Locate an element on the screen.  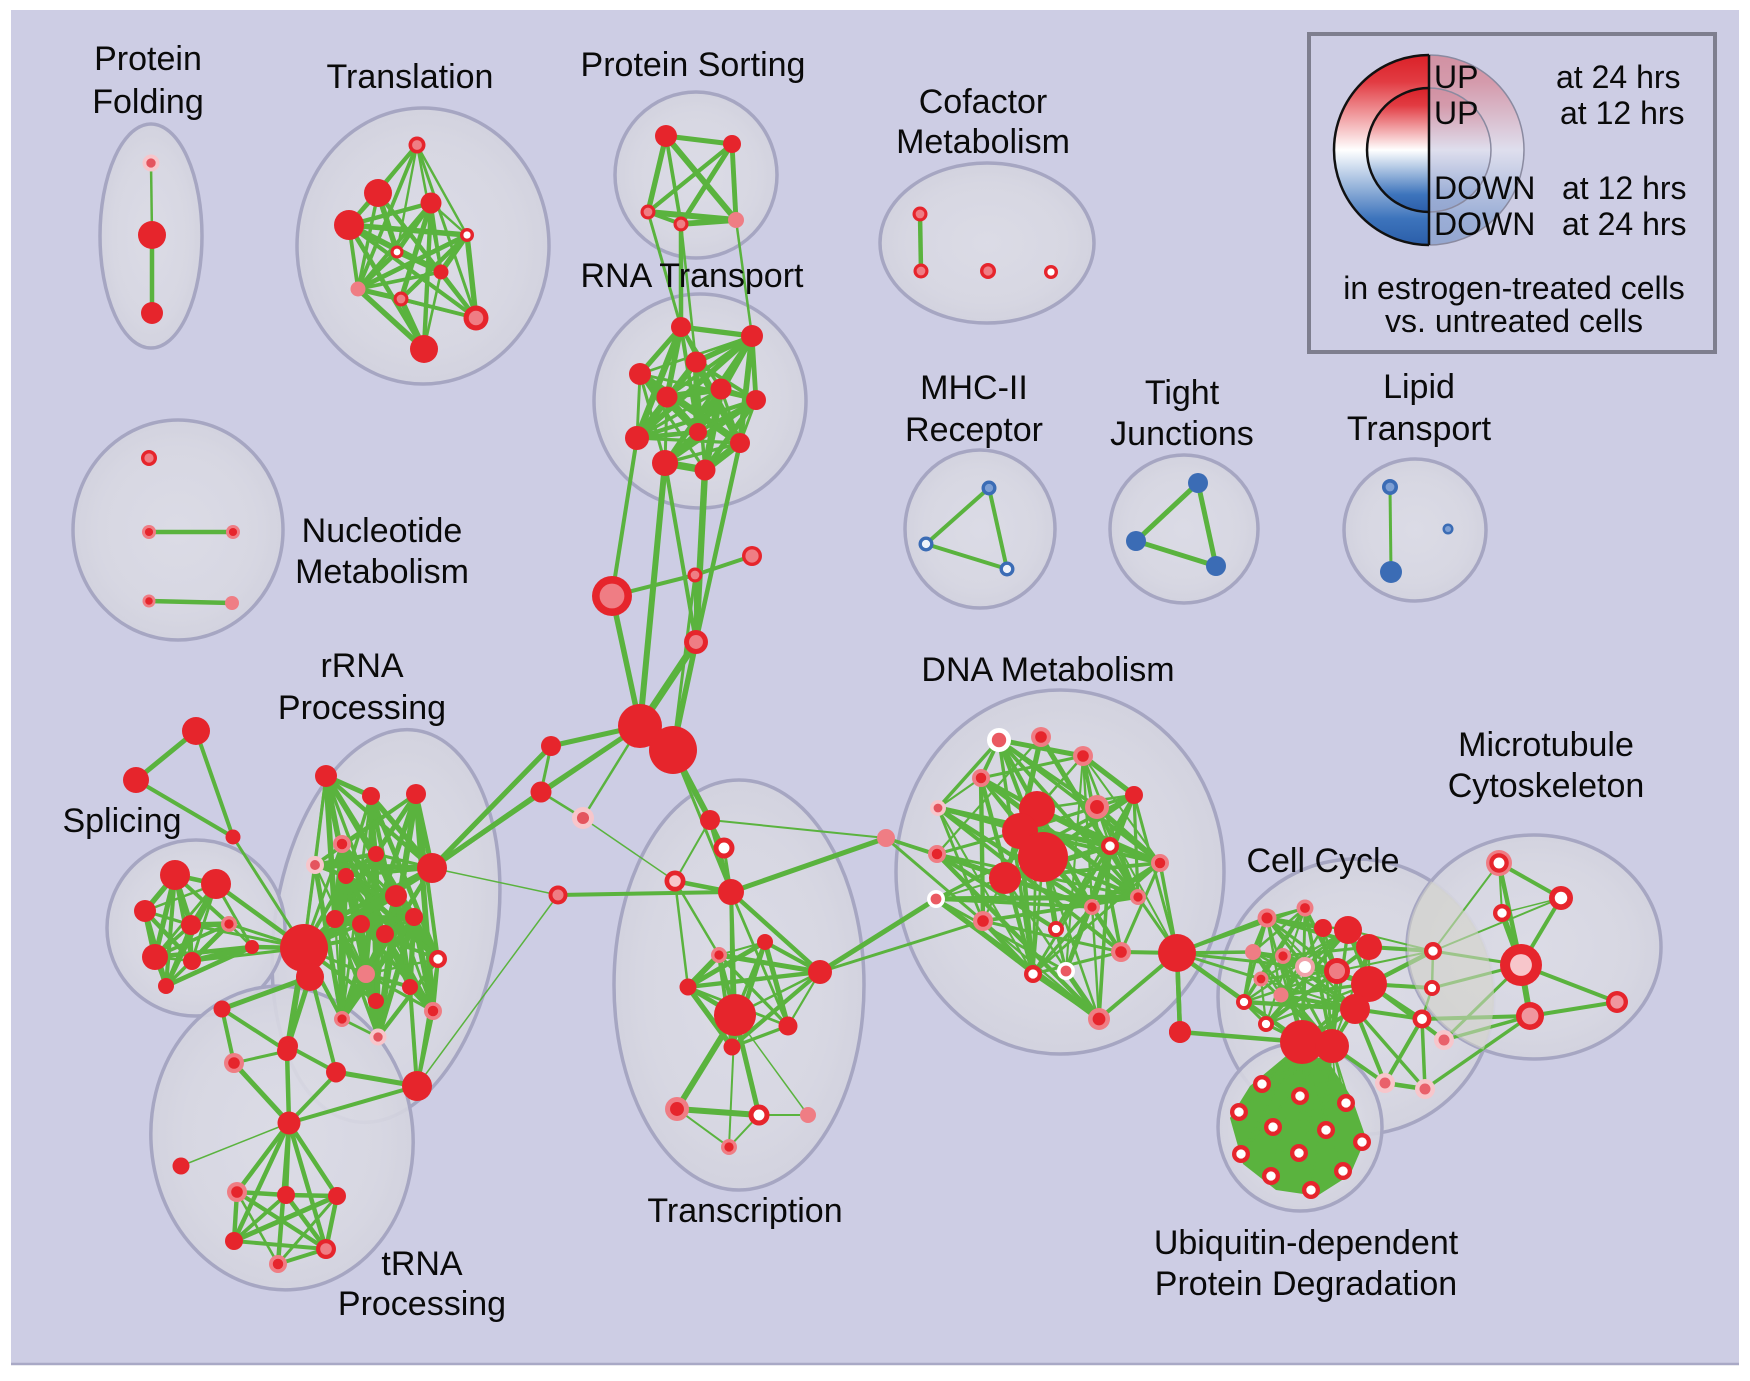
svg-text: tRNA is located at coordinates (422, 1264).